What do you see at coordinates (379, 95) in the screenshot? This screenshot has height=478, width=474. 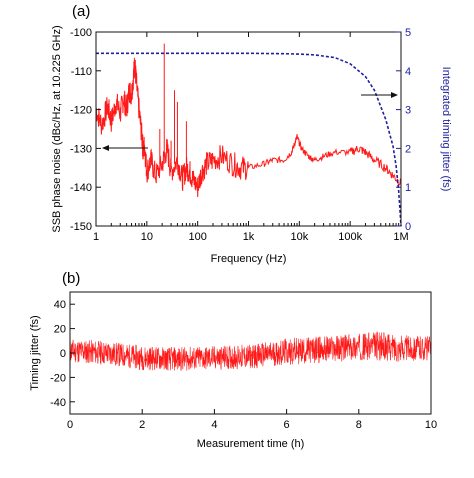 I see `arrow-right-to-jitter-axis` at bounding box center [379, 95].